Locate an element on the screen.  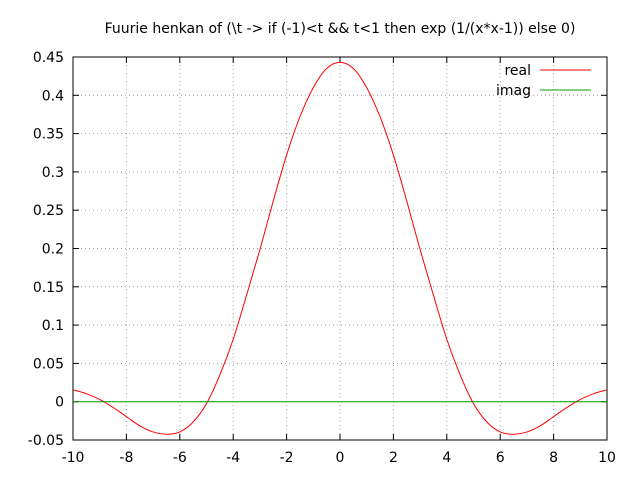
x-tick-label: 10 is located at coordinates (607, 458).